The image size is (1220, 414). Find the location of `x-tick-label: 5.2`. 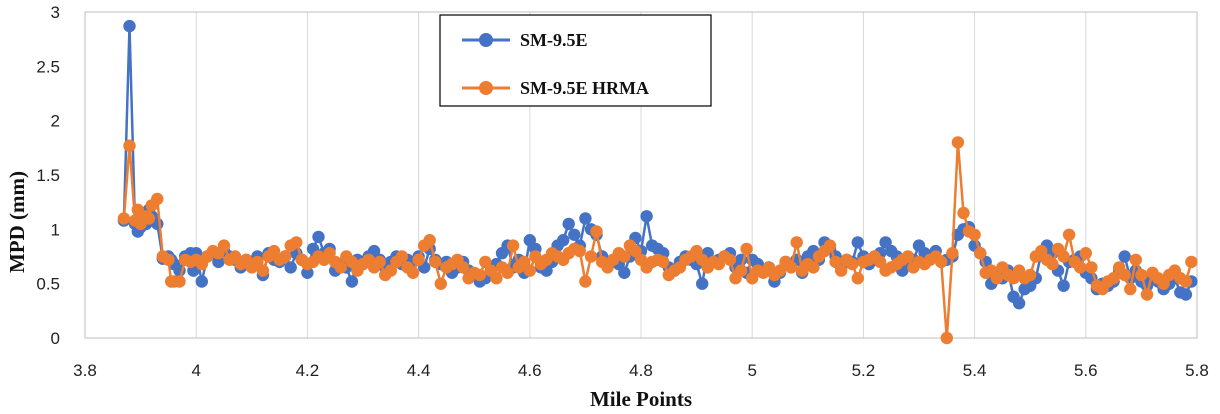

x-tick-label: 5.2 is located at coordinates (864, 370).